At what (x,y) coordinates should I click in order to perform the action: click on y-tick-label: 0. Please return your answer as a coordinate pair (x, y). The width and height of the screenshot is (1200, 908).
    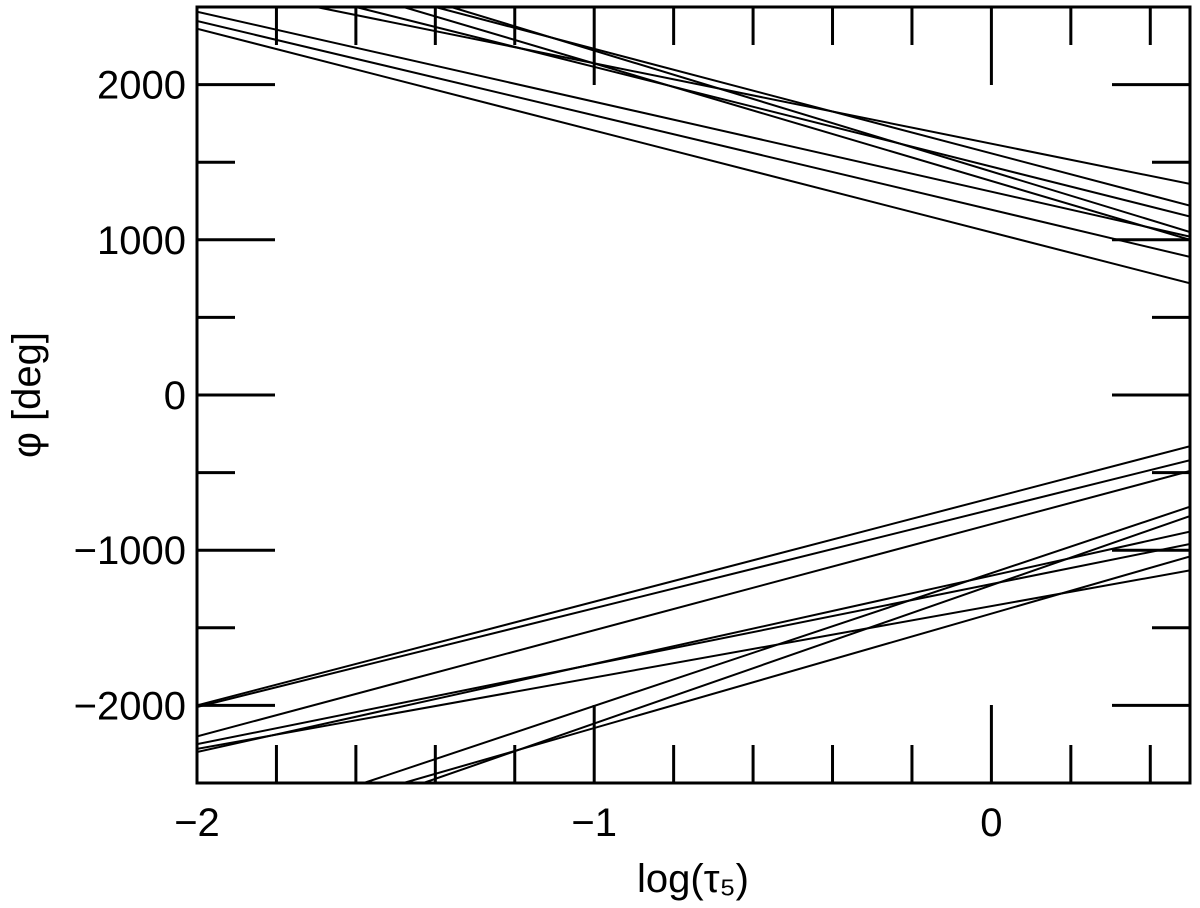
    Looking at the image, I should click on (175, 396).